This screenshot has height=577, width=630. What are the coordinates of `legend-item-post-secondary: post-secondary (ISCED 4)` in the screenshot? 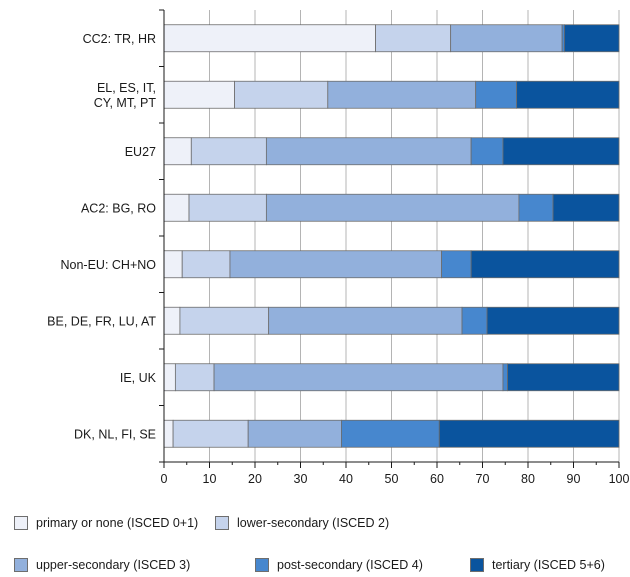 It's located at (339, 565).